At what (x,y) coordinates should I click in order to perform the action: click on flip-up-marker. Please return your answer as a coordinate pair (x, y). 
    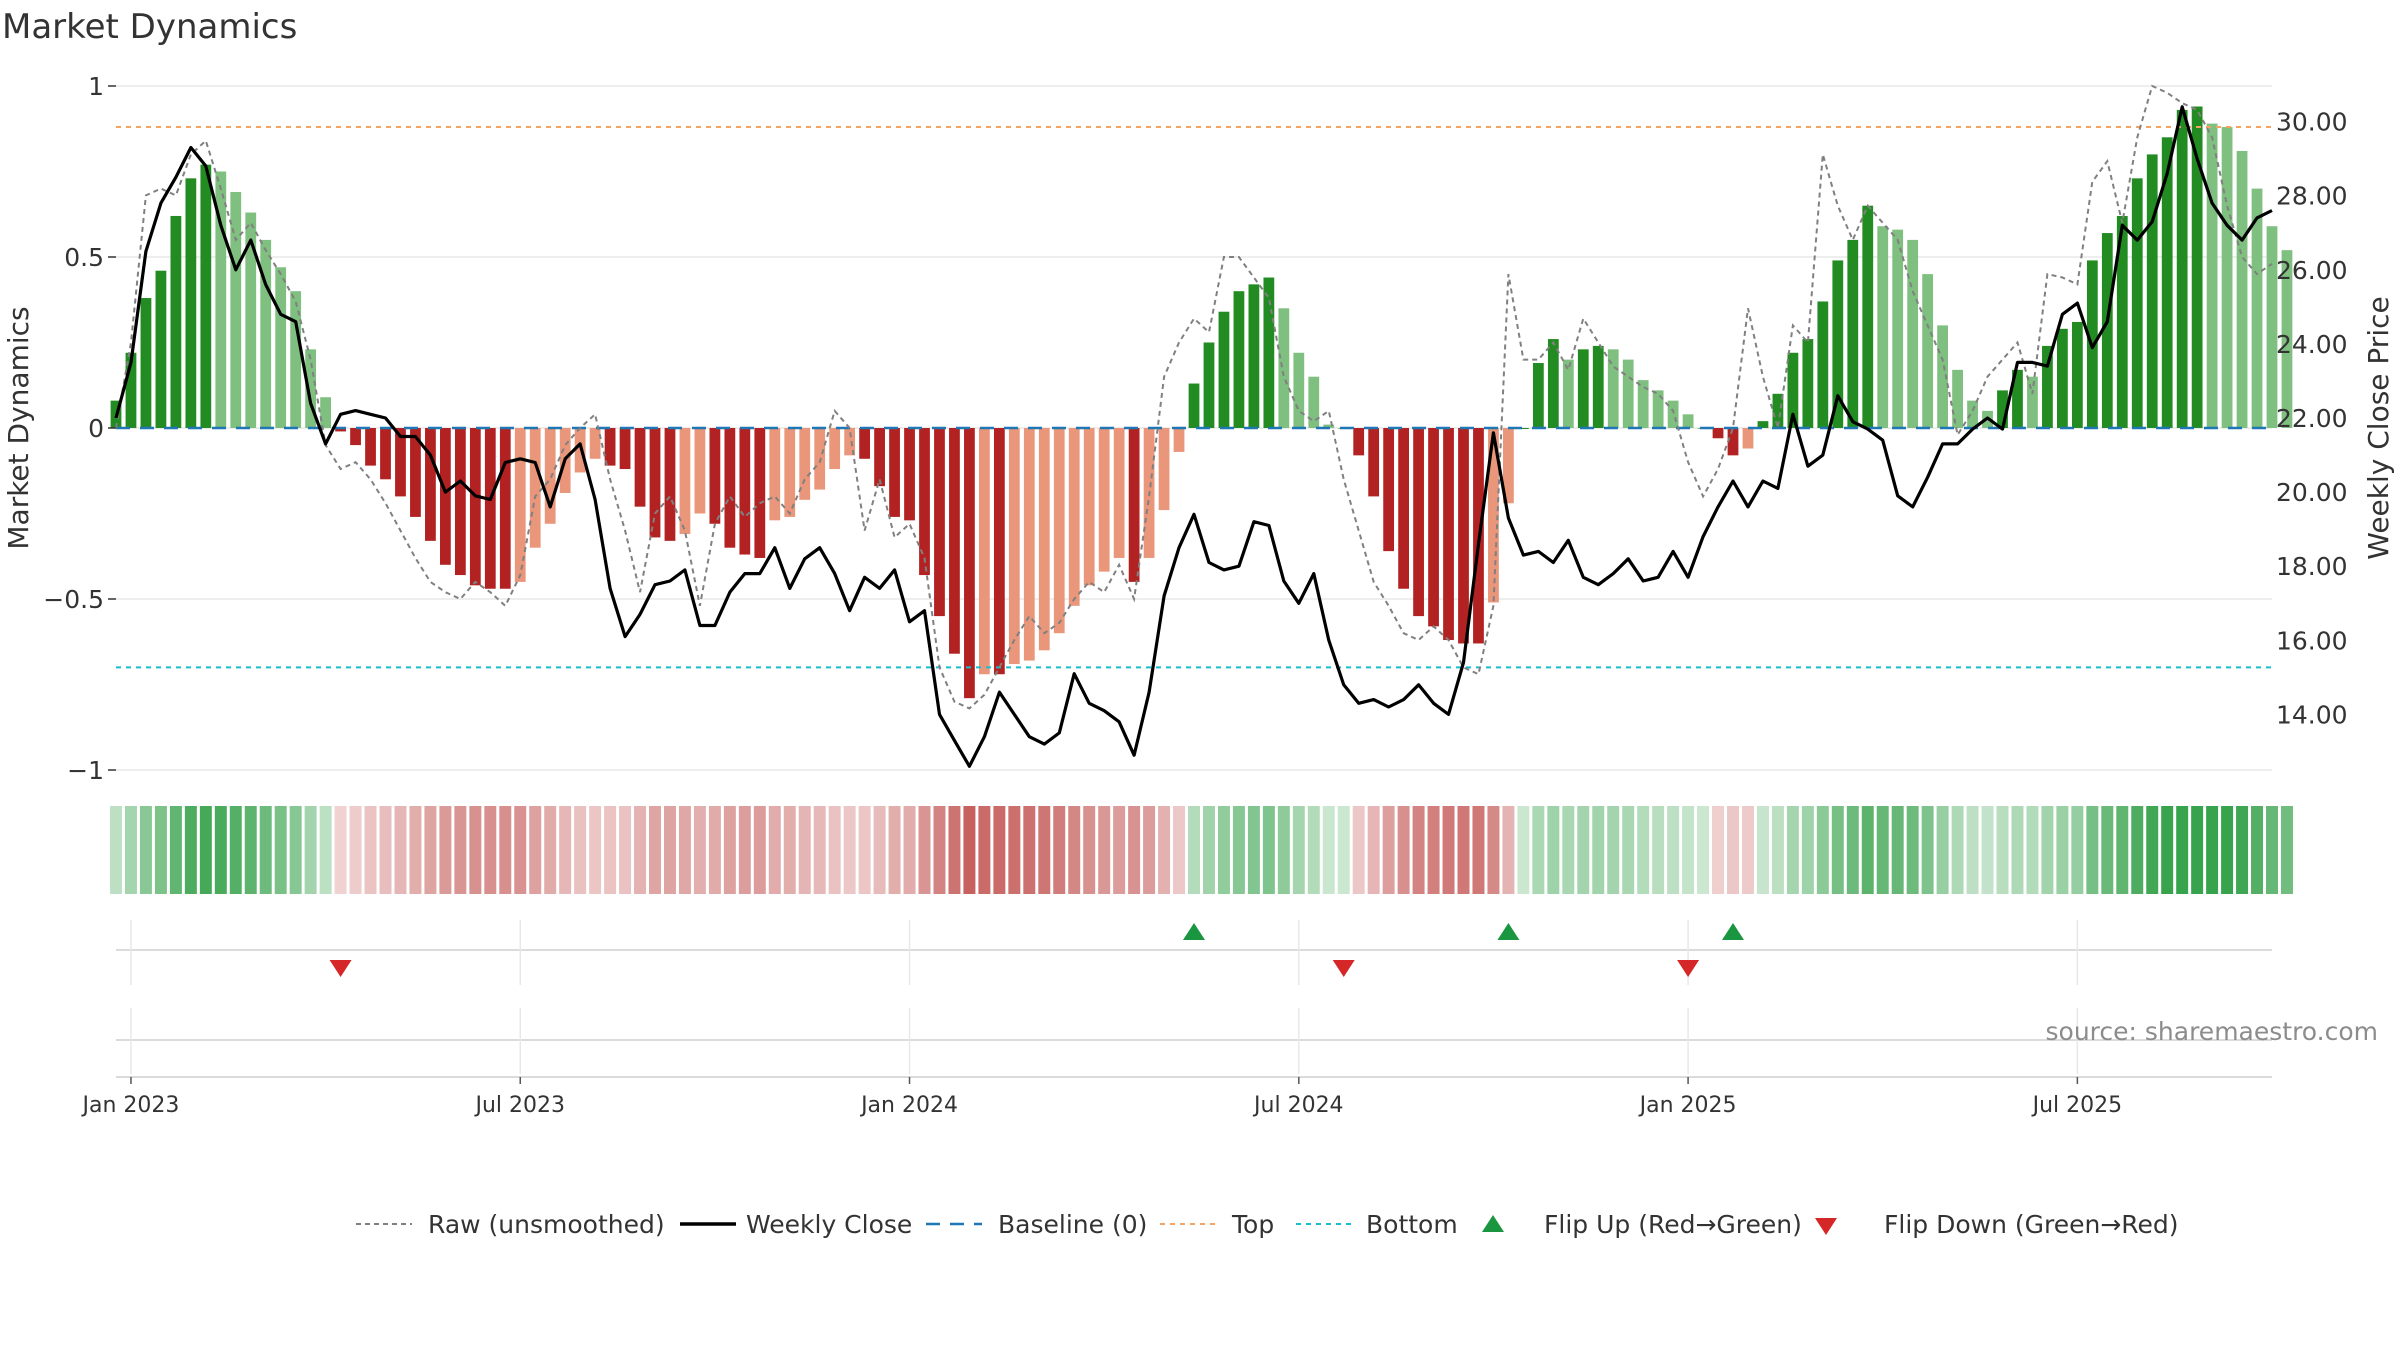
    Looking at the image, I should click on (1733, 931).